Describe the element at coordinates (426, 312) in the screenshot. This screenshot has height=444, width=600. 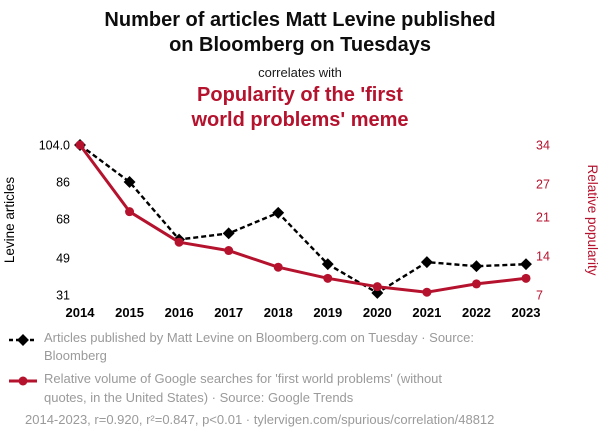
I see `svg-text: 2021` at that location.